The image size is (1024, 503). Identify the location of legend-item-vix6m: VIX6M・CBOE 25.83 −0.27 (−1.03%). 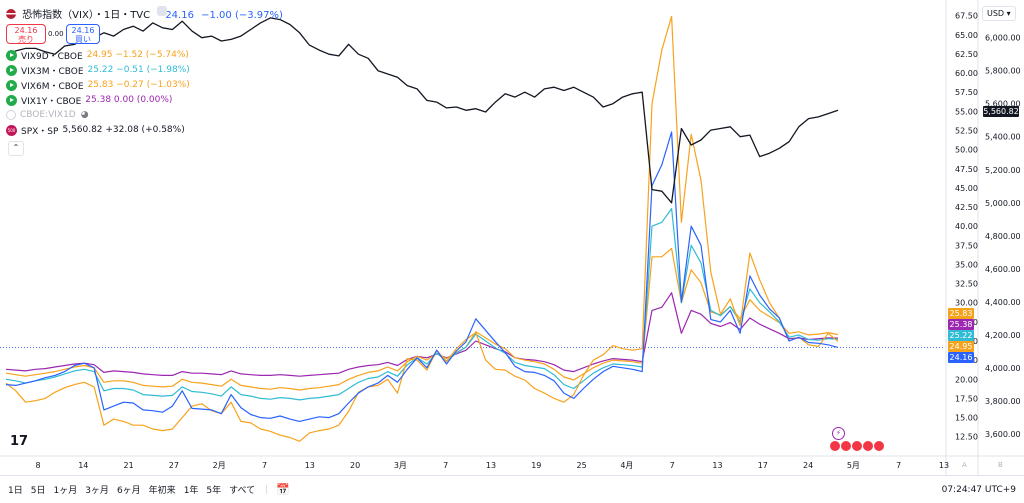
(98, 85).